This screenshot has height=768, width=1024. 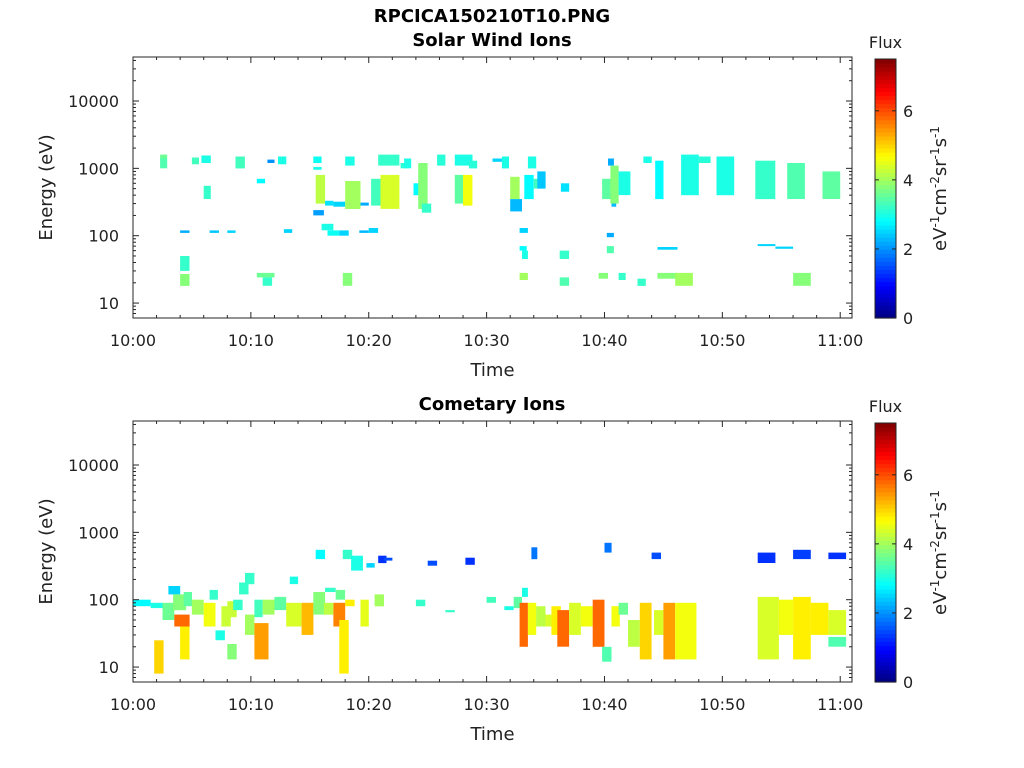 I want to click on y-axis-label: Energy (eV), so click(x=46, y=551).